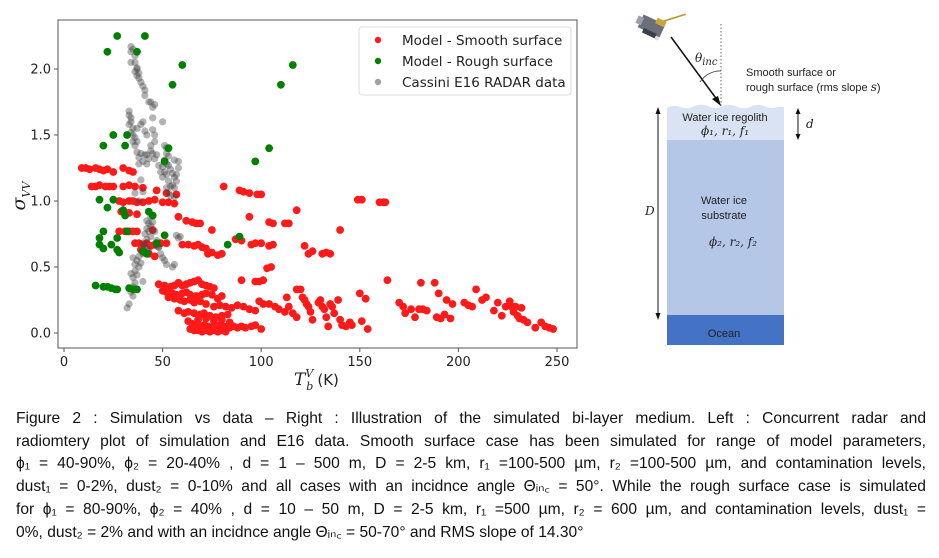 This screenshot has height=558, width=939. Describe the element at coordinates (724, 334) in the screenshot. I see `ocean-label: Ocean` at that location.